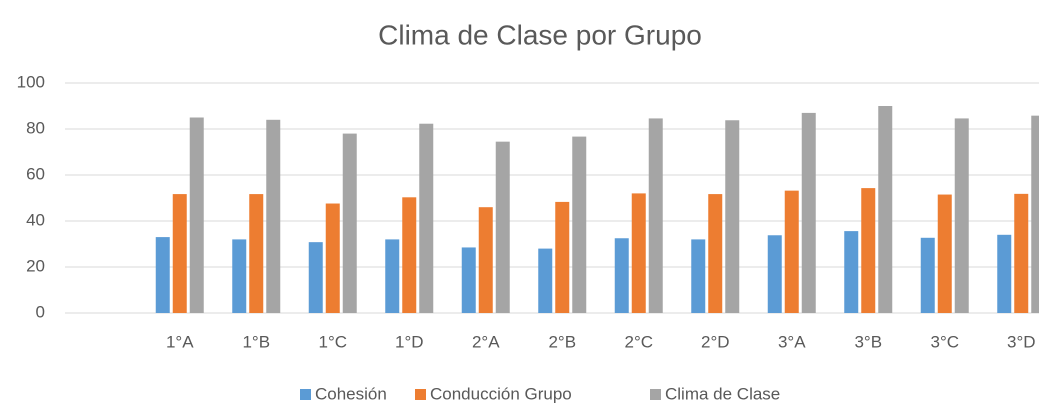 The width and height of the screenshot is (1039, 407). What do you see at coordinates (256, 341) in the screenshot?
I see `x-tick-label: 1°B` at bounding box center [256, 341].